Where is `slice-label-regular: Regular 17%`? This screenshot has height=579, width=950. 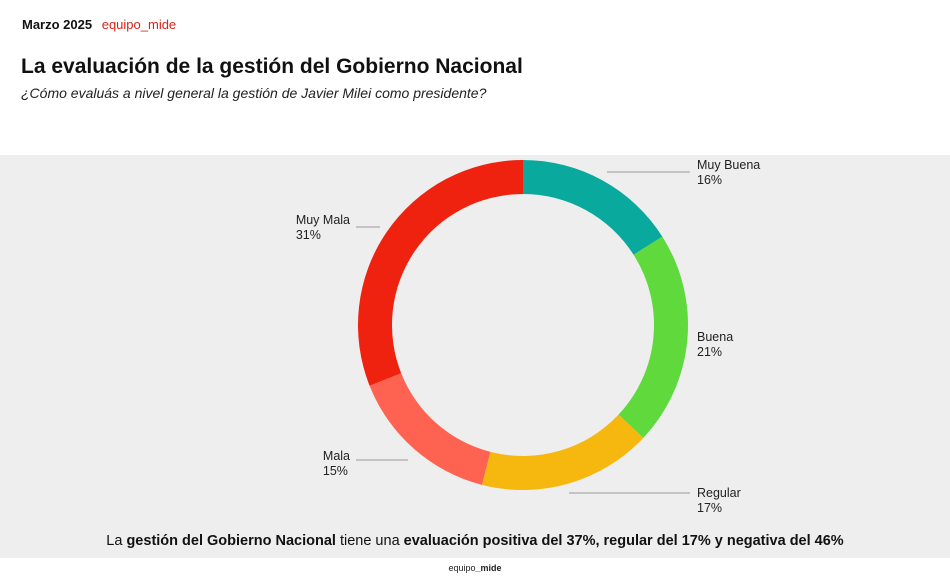
slice-label-regular: Regular 17% is located at coordinates (719, 501).